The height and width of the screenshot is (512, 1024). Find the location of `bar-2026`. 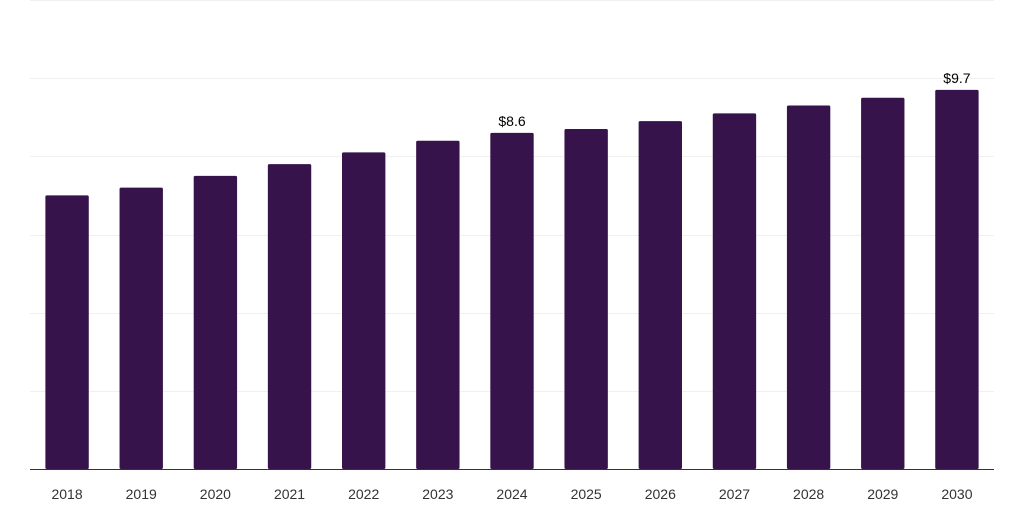

bar-2026 is located at coordinates (660, 295).